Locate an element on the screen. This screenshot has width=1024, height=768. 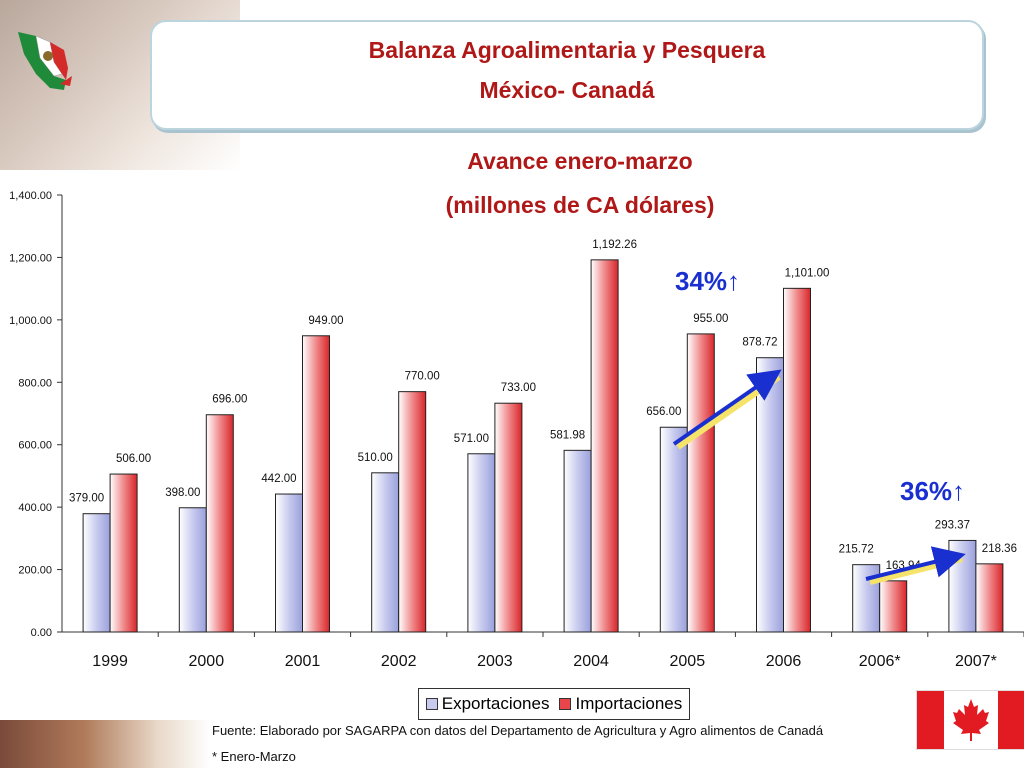
data-label: 506.00 is located at coordinates (133, 459).